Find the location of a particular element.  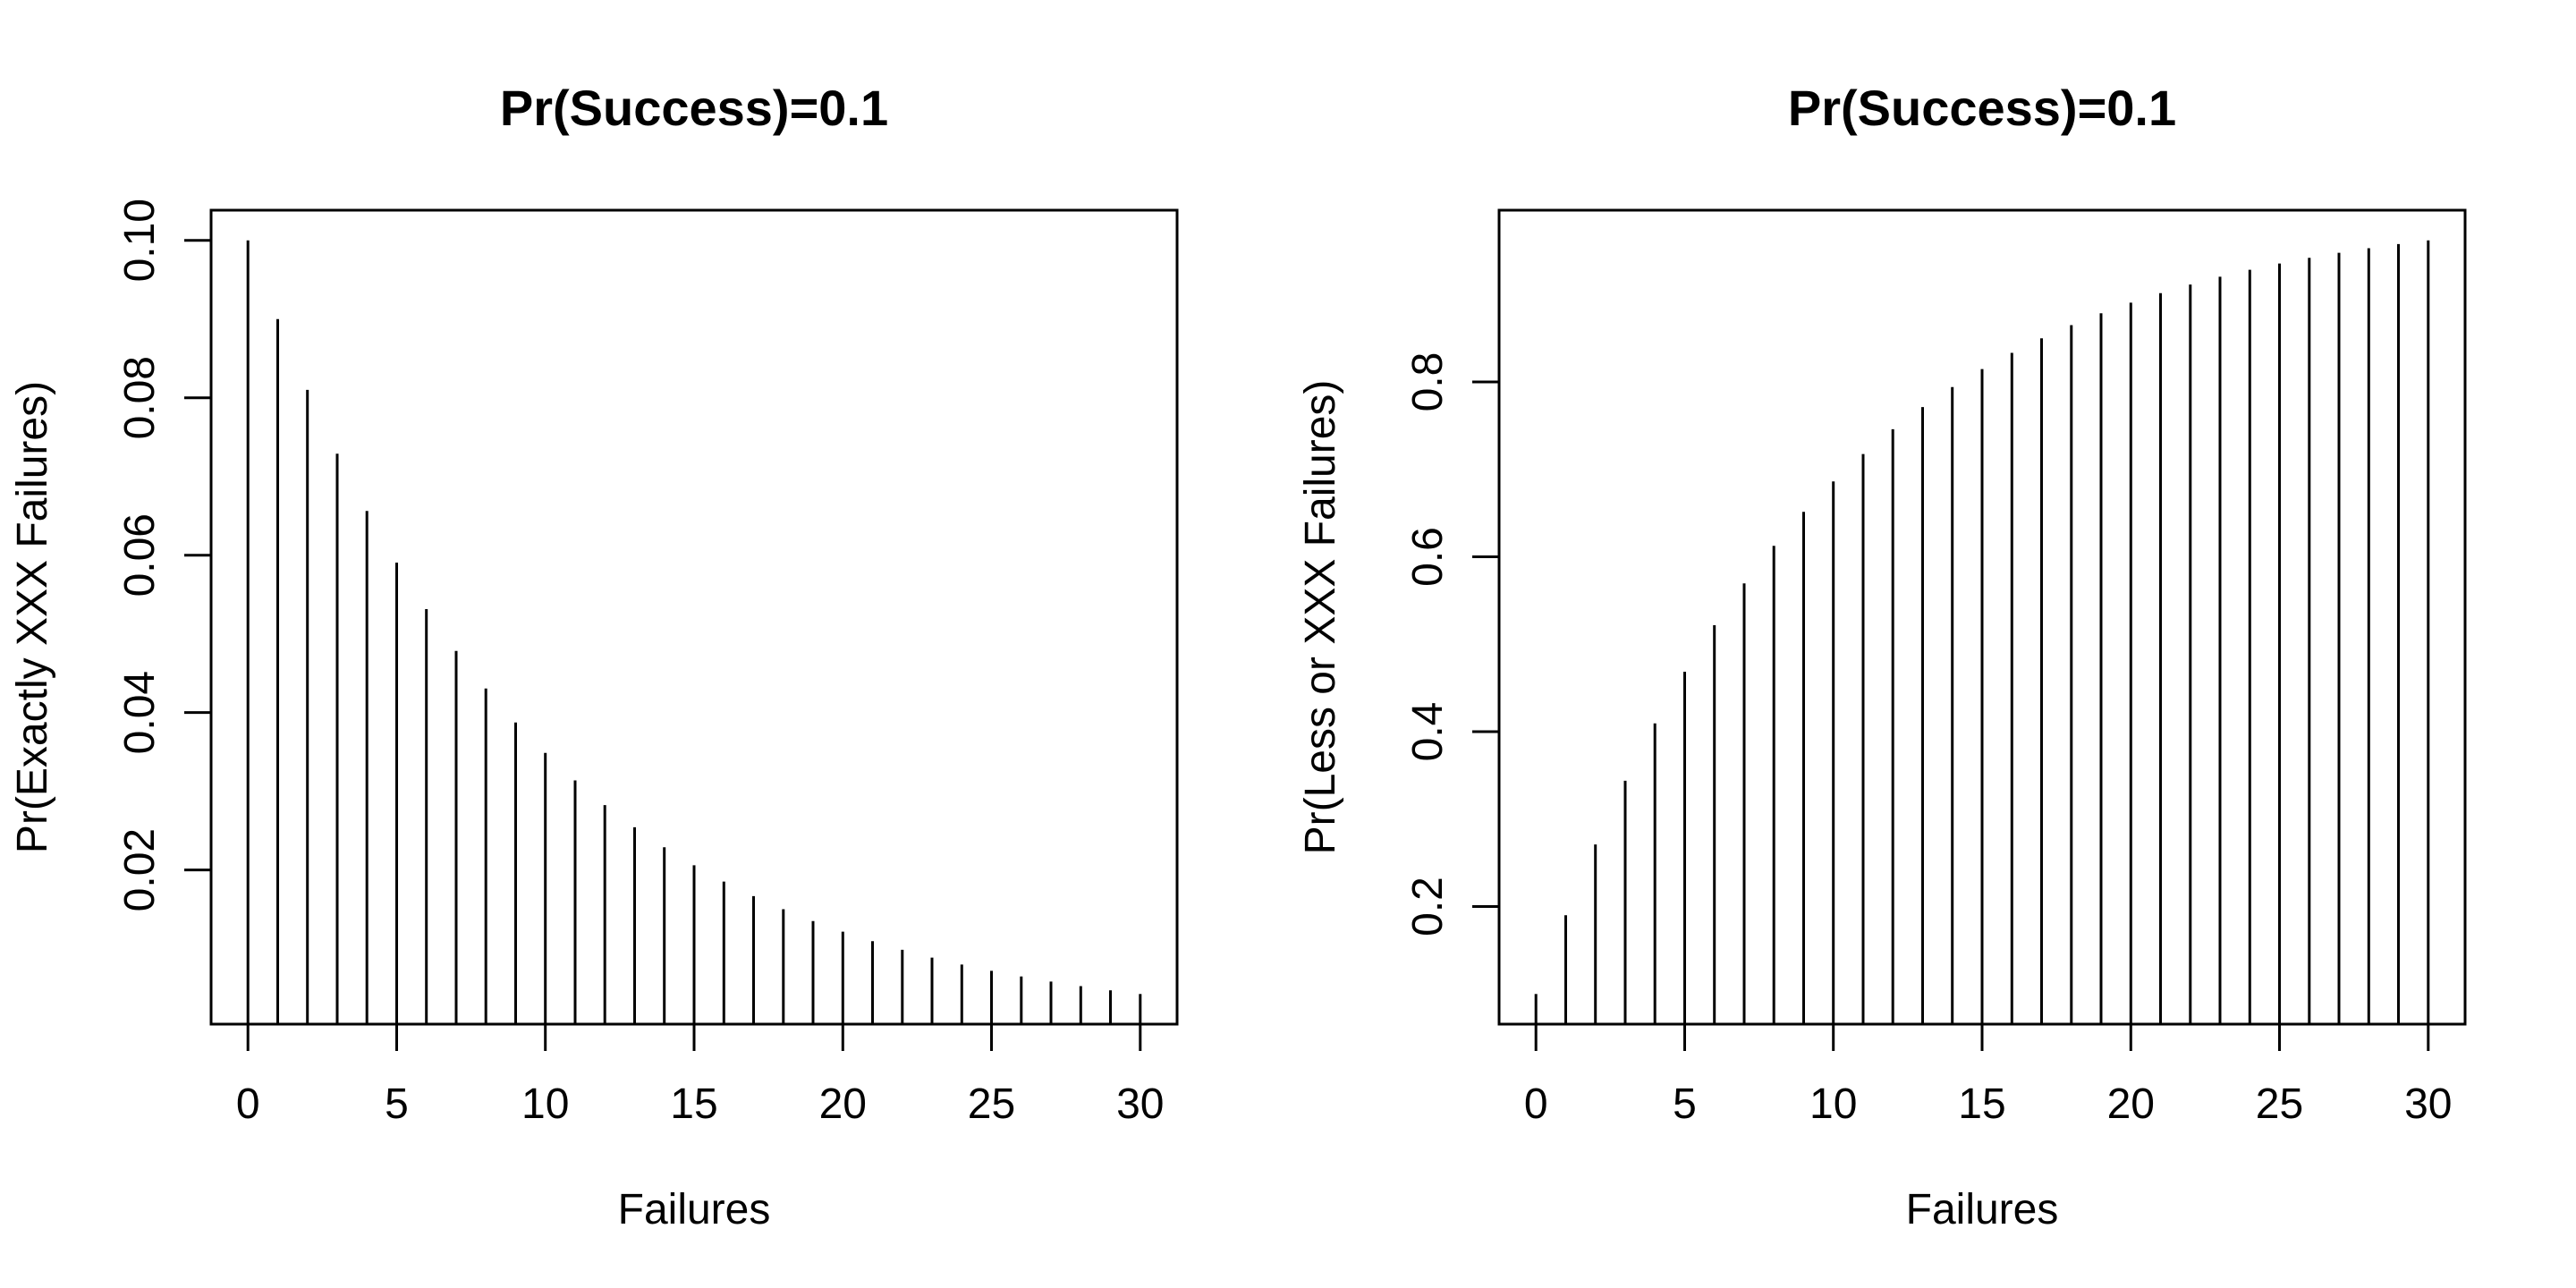

y-tick-label: 0.02 is located at coordinates (140, 869).